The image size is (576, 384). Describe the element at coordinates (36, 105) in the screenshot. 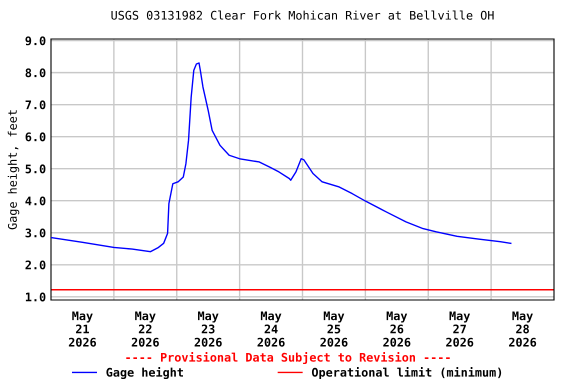

I see `y-tick-label: 7.0` at that location.